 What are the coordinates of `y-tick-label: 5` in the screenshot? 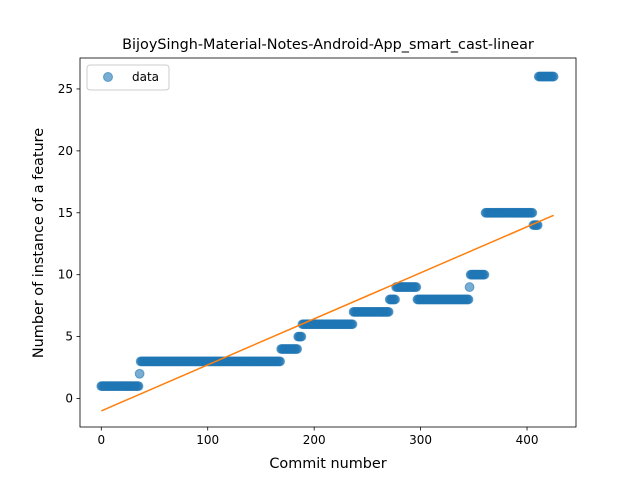 It's located at (69, 337).